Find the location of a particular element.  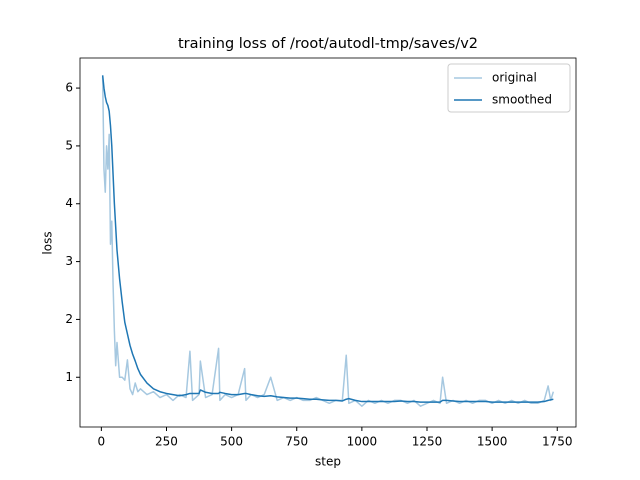

x-axis-label: step is located at coordinates (328, 462).